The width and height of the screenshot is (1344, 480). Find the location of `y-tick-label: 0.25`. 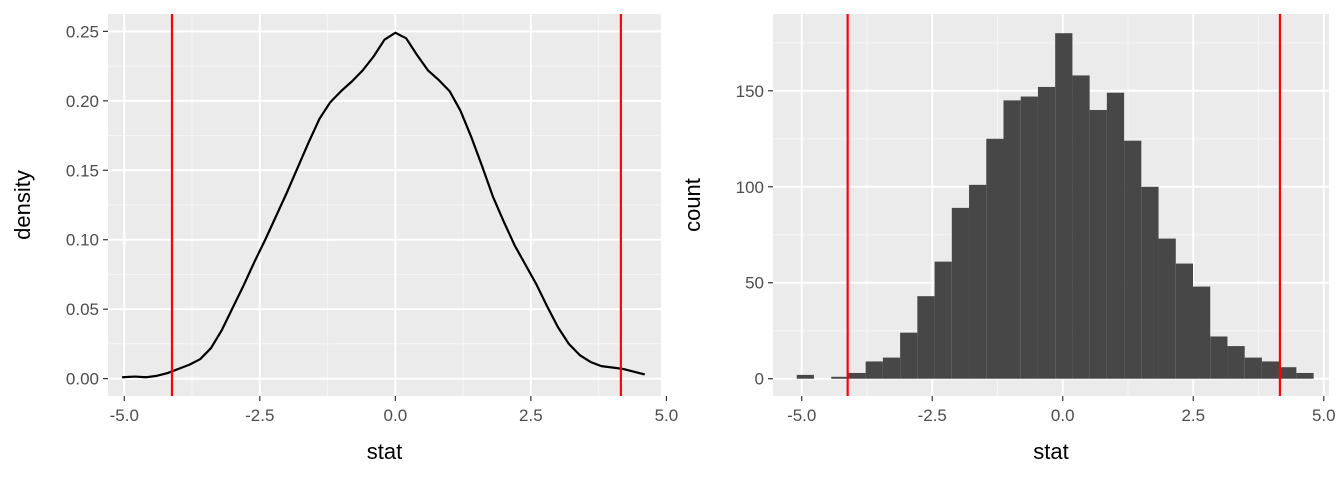

y-tick-label: 0.25 is located at coordinates (82, 31).